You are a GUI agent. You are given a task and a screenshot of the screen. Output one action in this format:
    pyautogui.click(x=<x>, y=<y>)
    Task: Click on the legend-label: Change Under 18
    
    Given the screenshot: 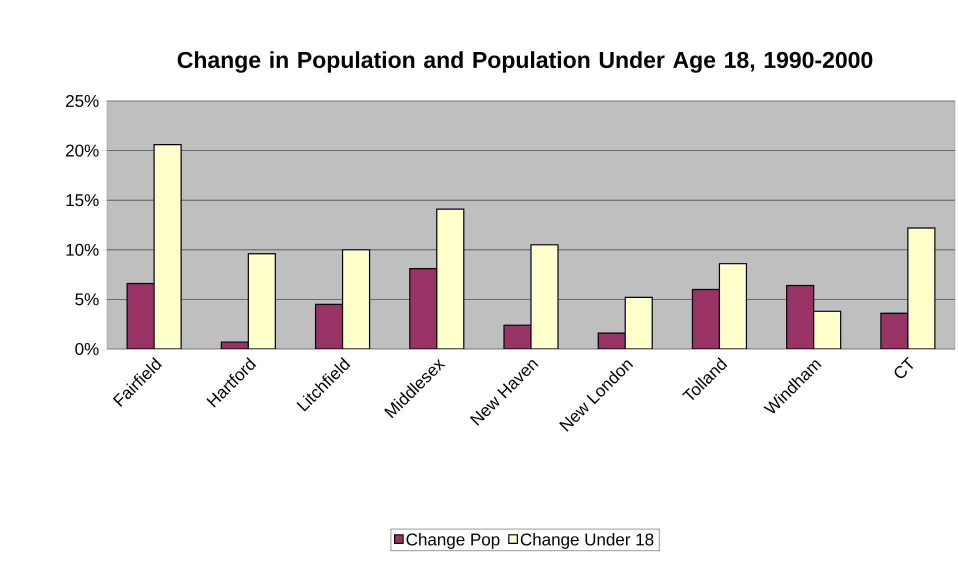 What is the action you would take?
    pyautogui.click(x=587, y=541)
    